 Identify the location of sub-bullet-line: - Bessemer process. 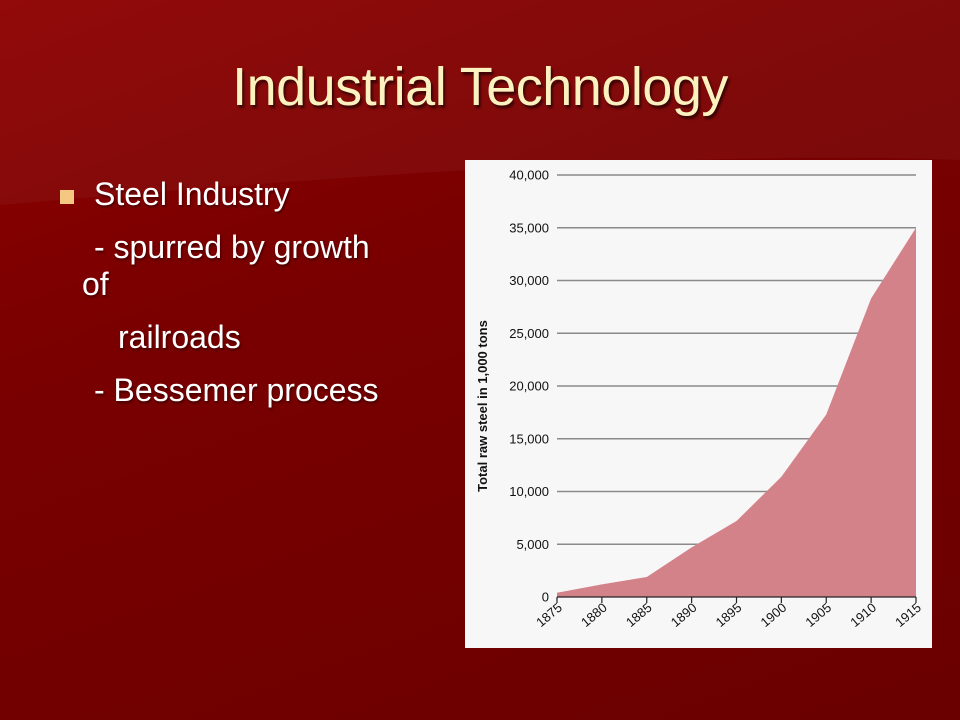
(236, 390).